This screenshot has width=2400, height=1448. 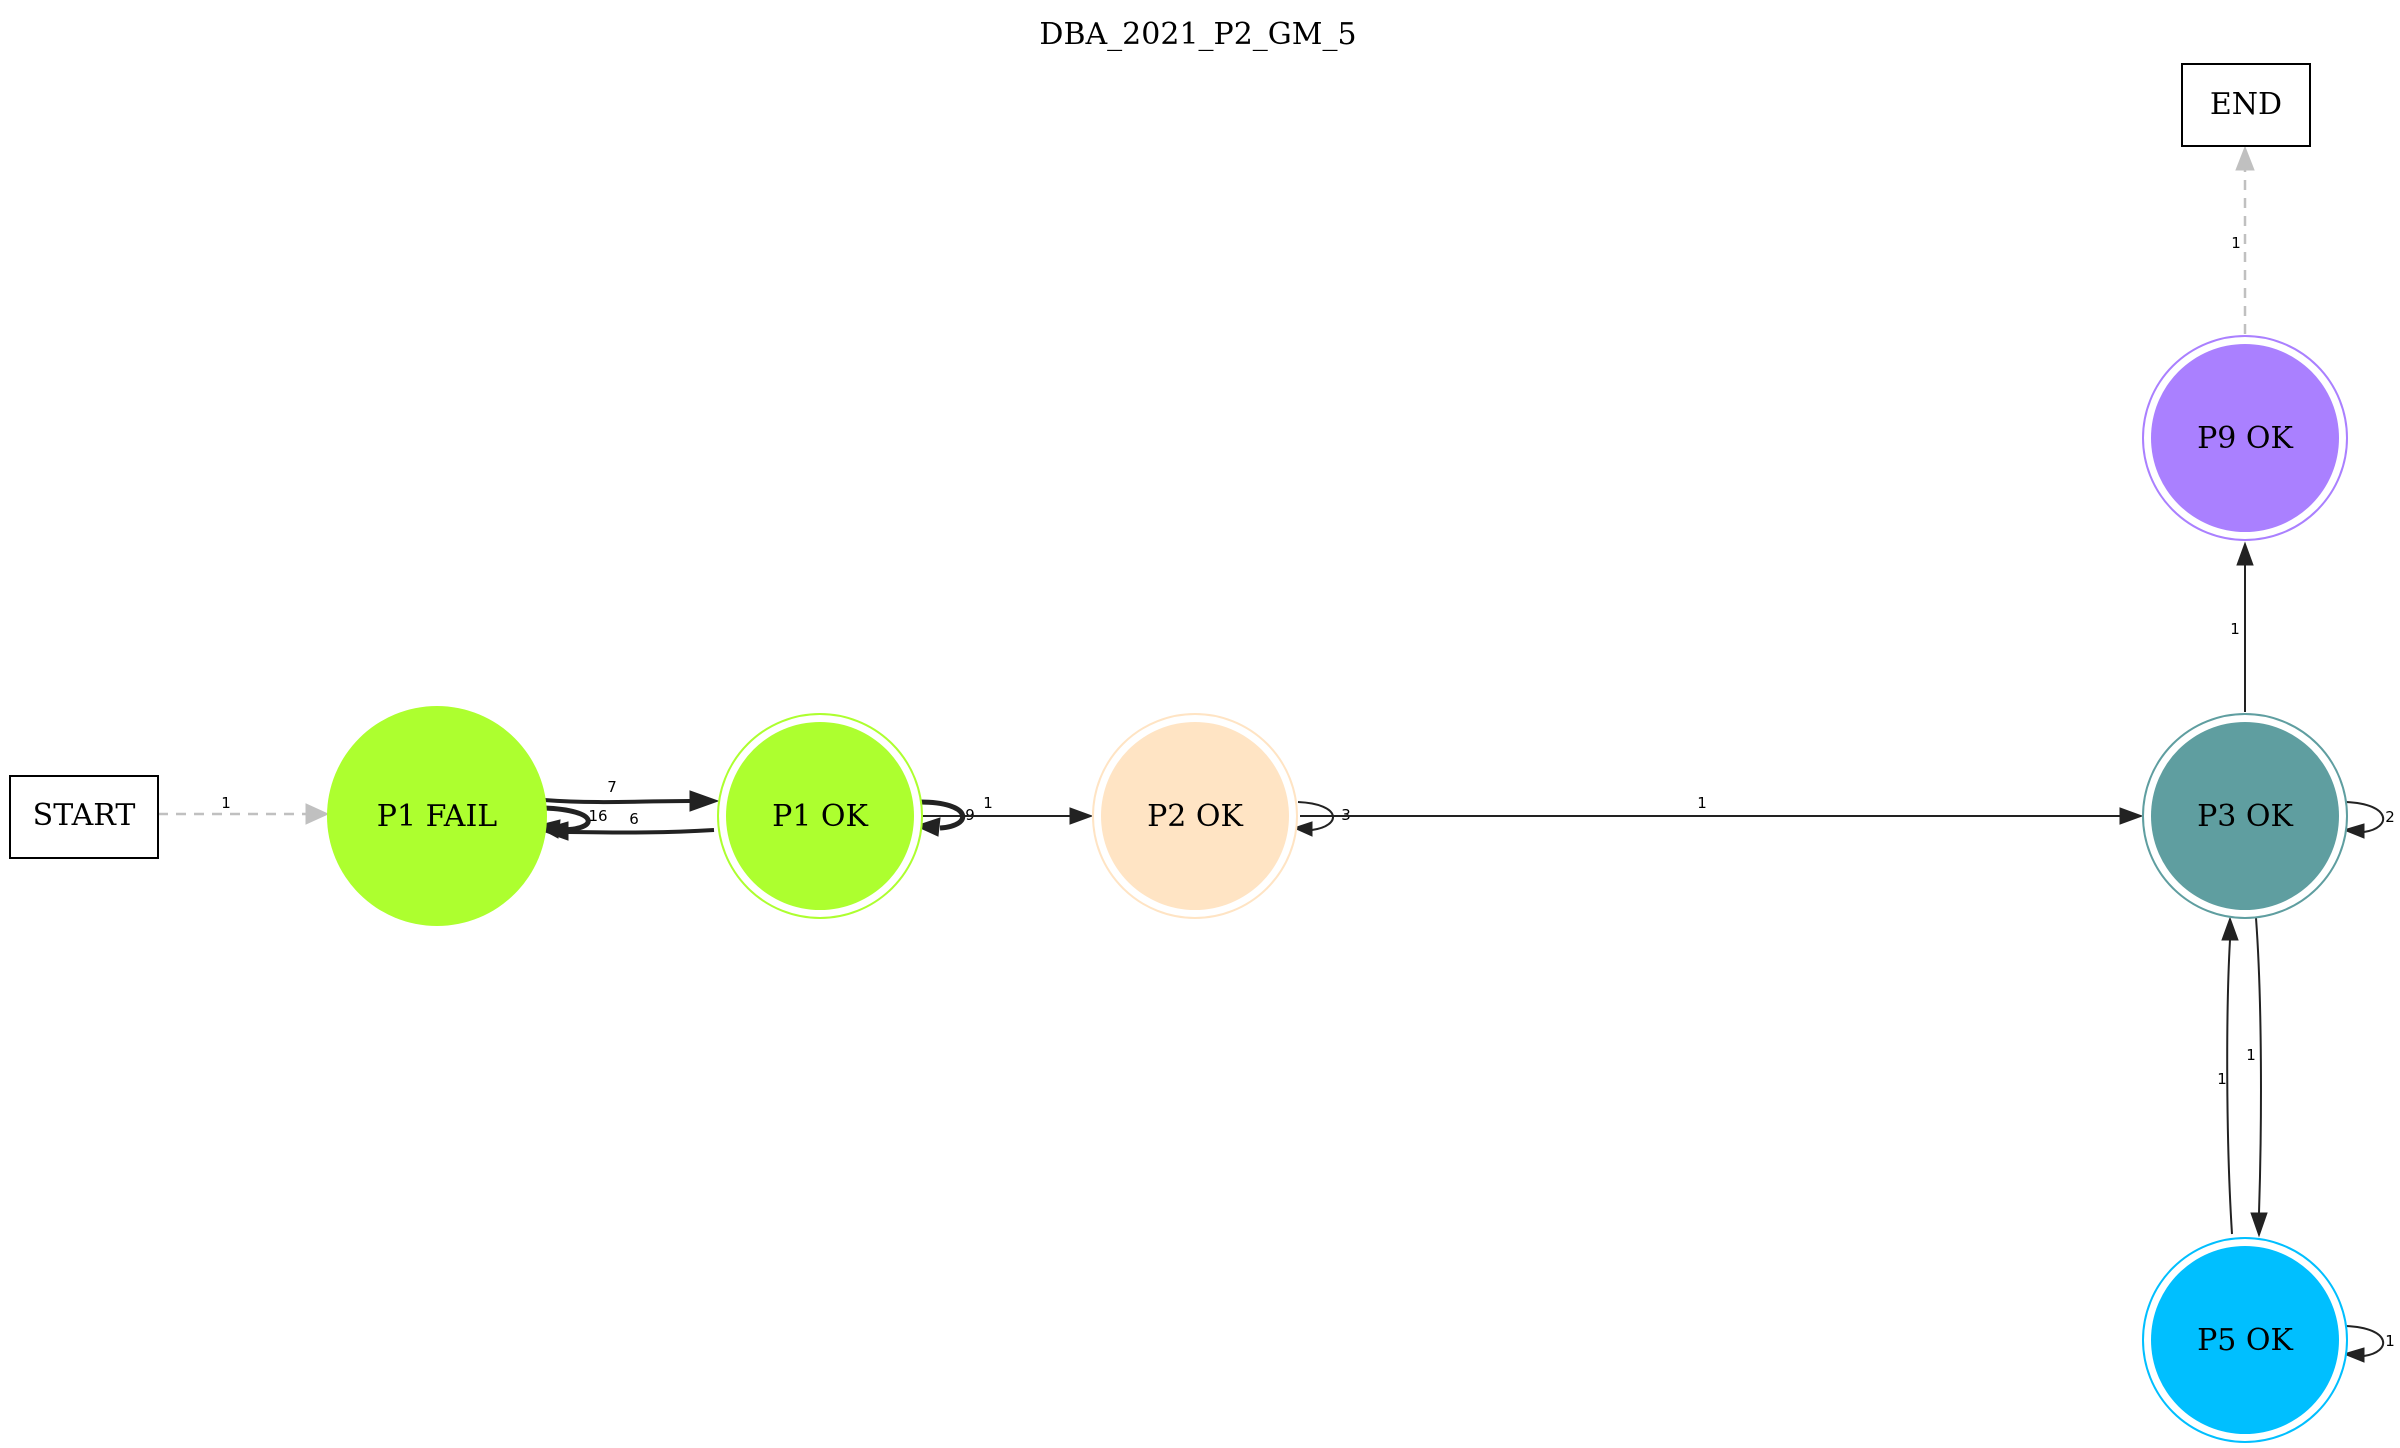 What do you see at coordinates (1008, 816) in the screenshot?
I see `edge-p1-ok-to-p2-ok` at bounding box center [1008, 816].